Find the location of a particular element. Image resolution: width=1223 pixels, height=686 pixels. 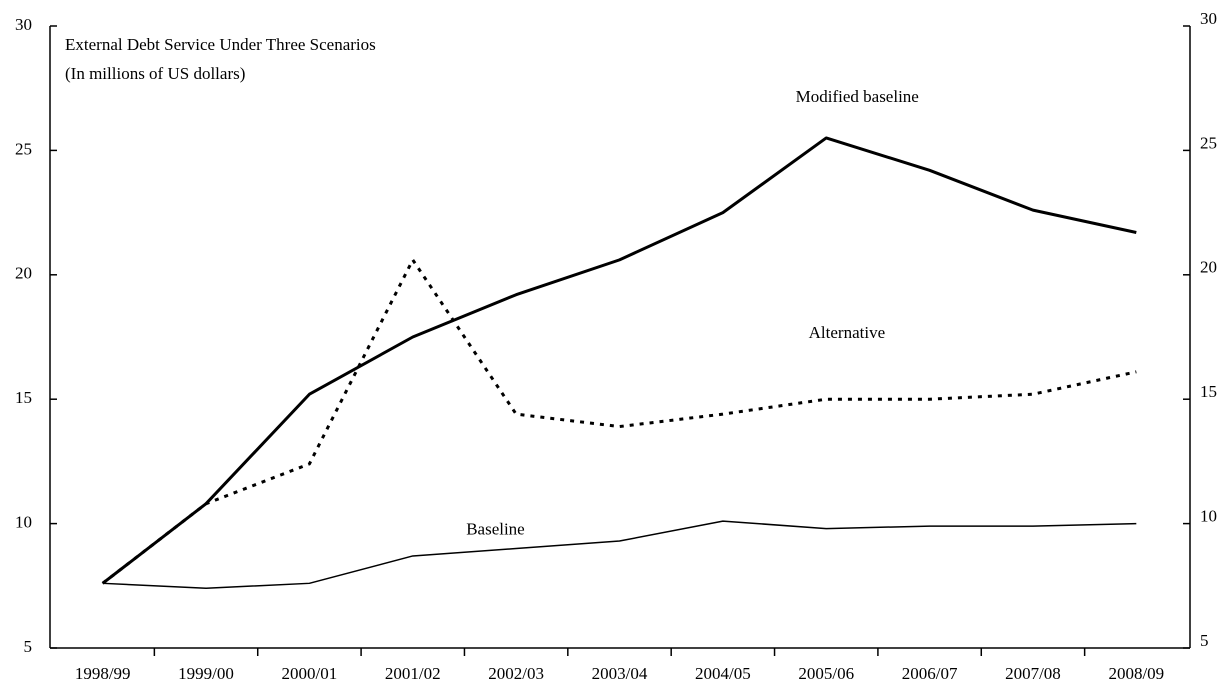

y2-tick-label: 25 is located at coordinates (1208, 142).